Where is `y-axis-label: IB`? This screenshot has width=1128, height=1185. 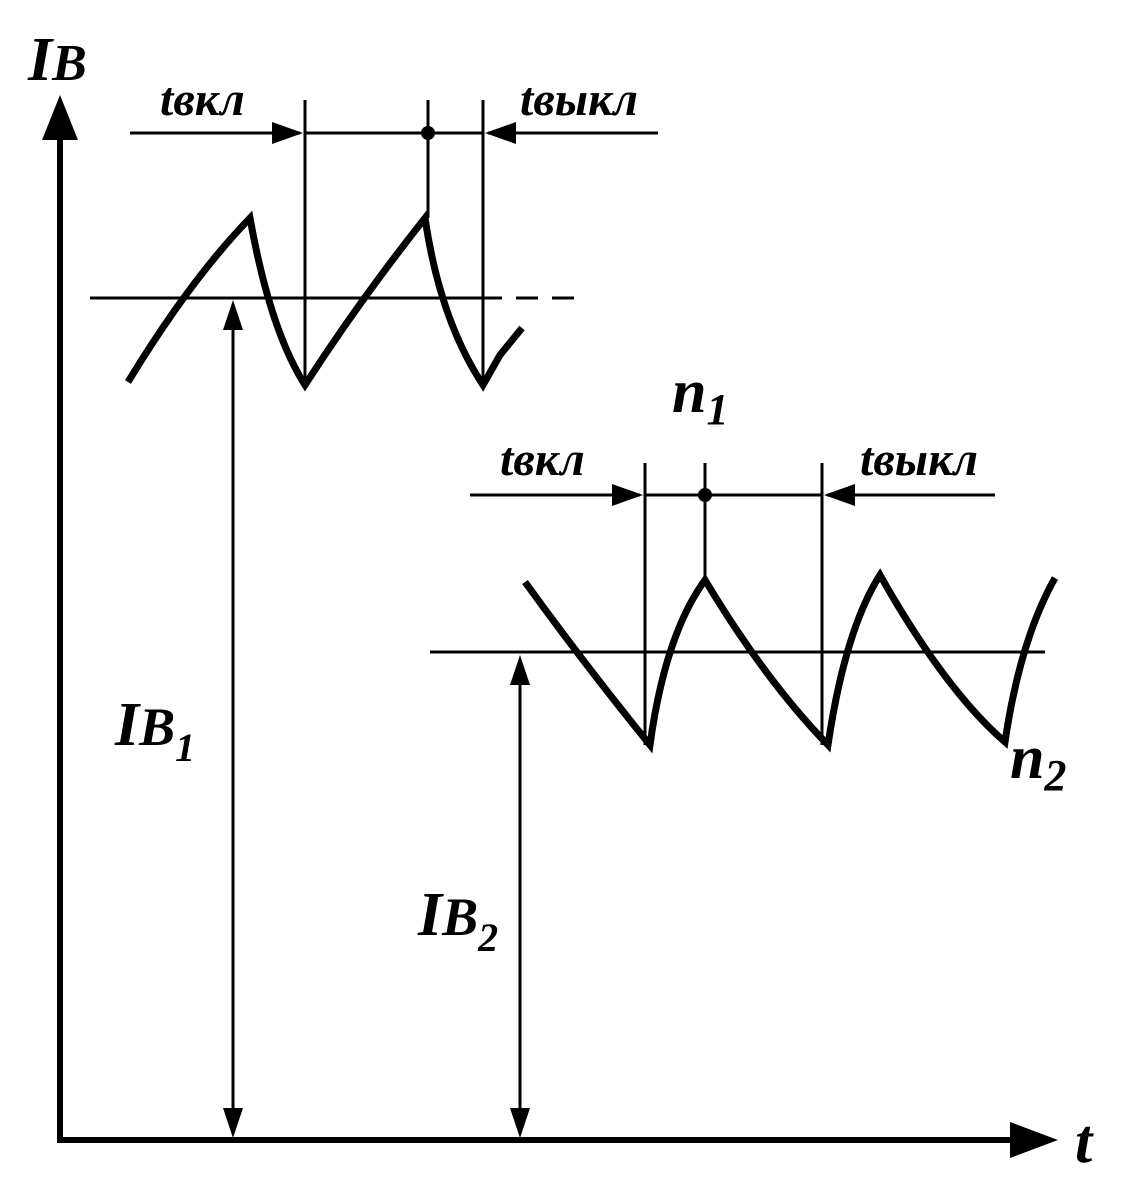
y-axis-label: IB is located at coordinates (57, 60).